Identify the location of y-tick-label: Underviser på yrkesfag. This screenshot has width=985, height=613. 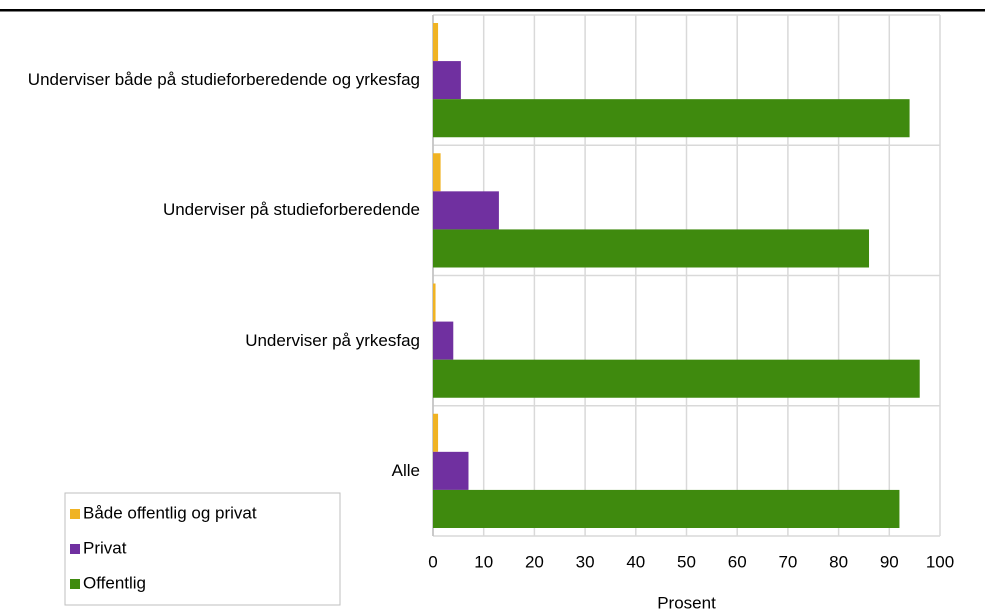
(332, 340).